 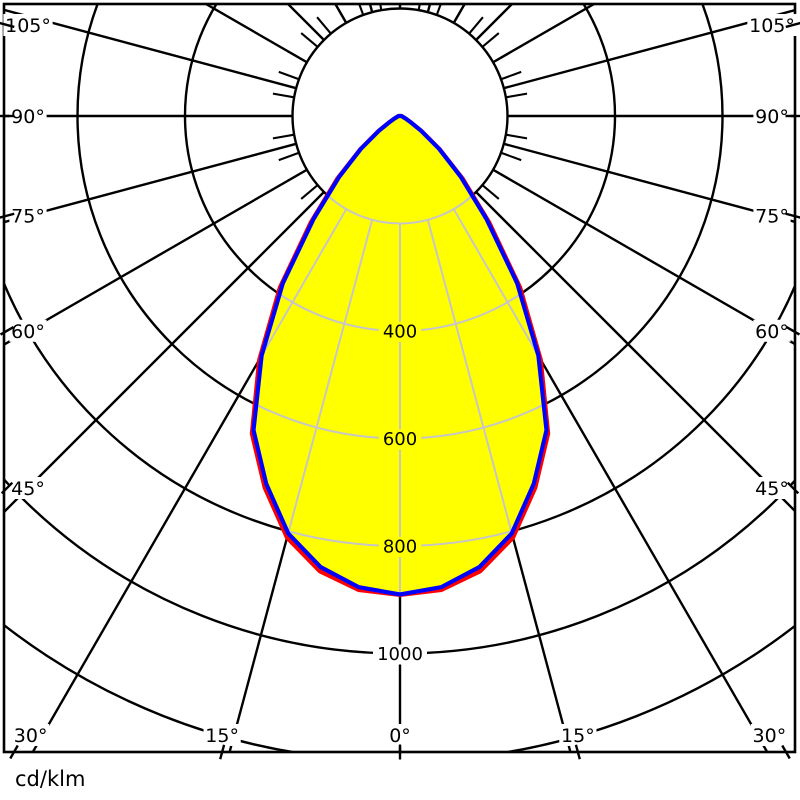 What do you see at coordinates (50, 779) in the screenshot?
I see `unit-label: cd/klm` at bounding box center [50, 779].